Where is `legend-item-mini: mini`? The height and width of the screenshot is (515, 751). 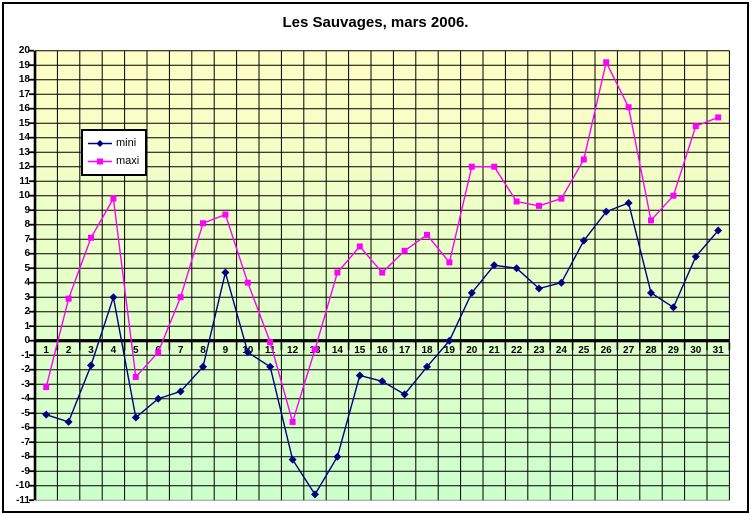
legend-item-mini: mini is located at coordinates (116, 143).